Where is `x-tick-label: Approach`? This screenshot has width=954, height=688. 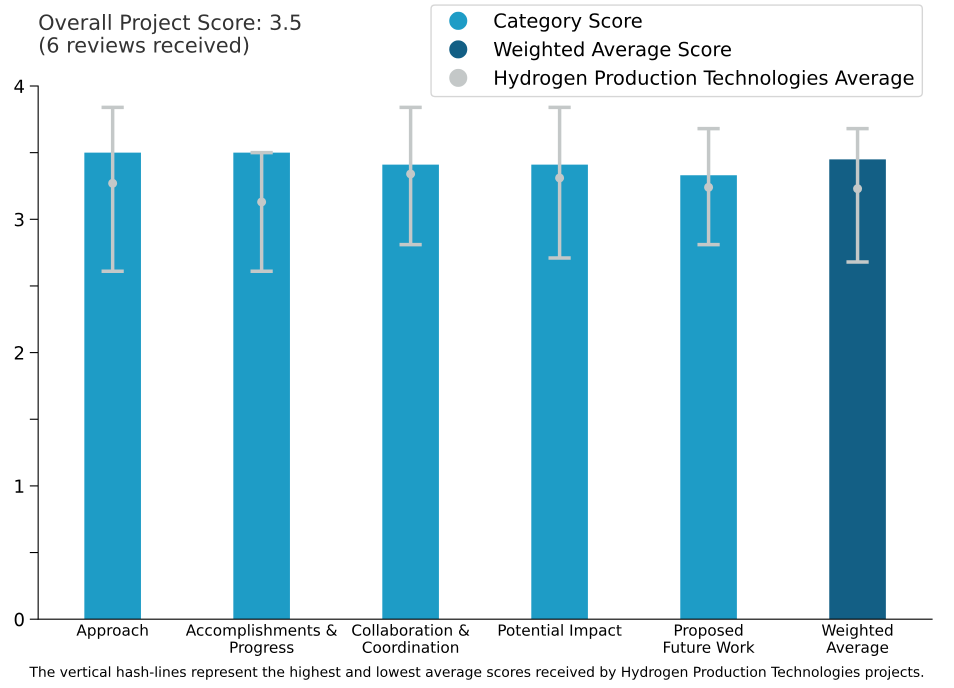 x-tick-label: Approach is located at coordinates (112, 631).